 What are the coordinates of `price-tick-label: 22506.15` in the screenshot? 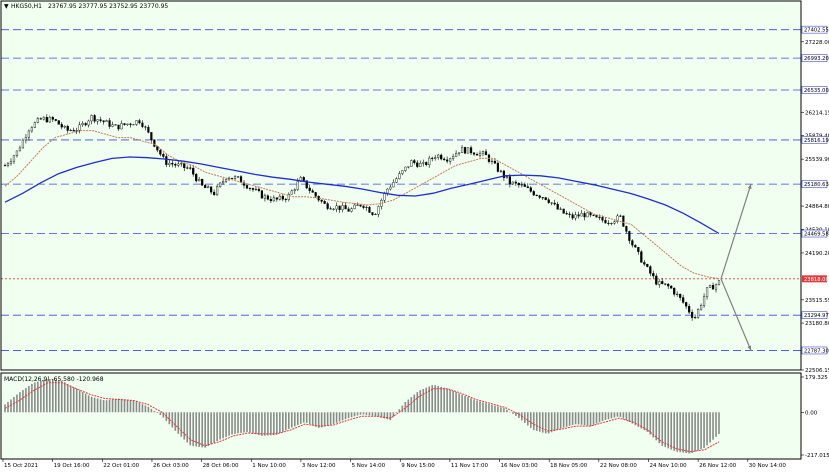 It's located at (817, 371).